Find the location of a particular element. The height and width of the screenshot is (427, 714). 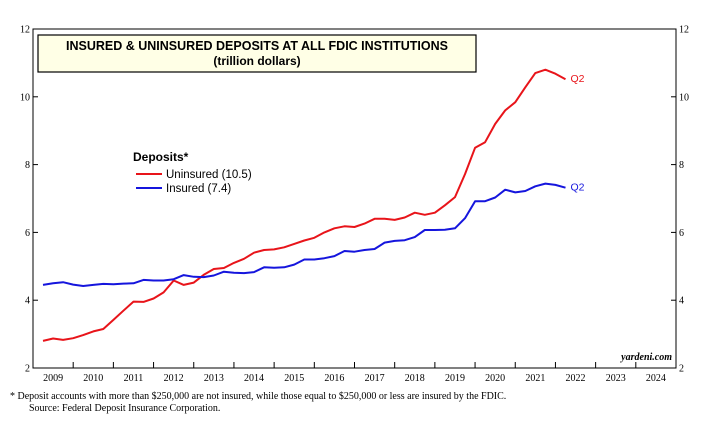

title-box-background is located at coordinates (257, 53).